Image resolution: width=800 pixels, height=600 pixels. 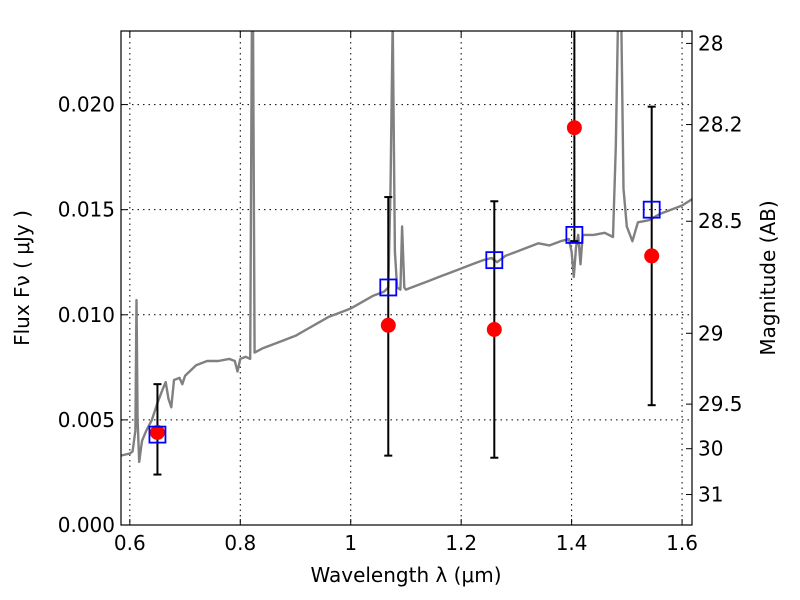 What do you see at coordinates (86, 210) in the screenshot?
I see `y-tick-label: 0.015` at bounding box center [86, 210].